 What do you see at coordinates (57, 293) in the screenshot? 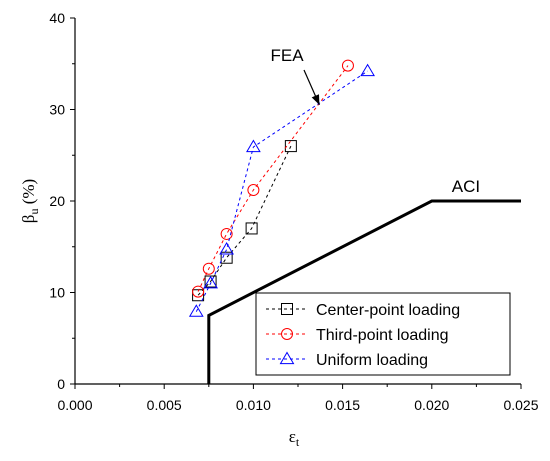
I see `y-tick-label: 10` at bounding box center [57, 293].